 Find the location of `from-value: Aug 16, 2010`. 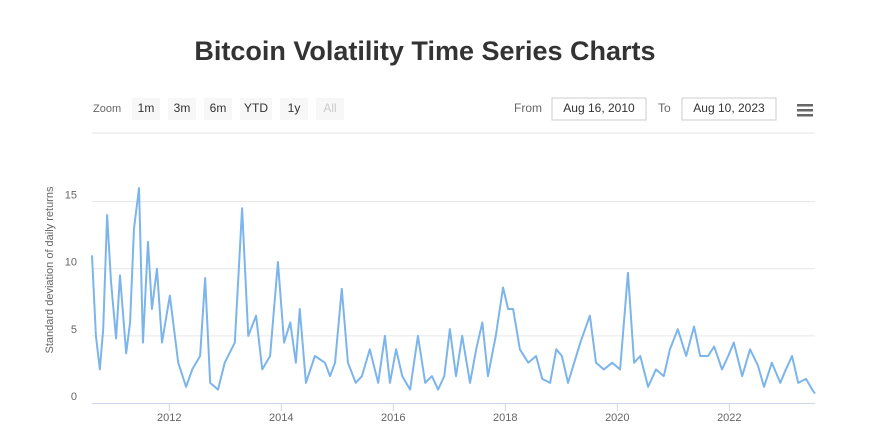

from-value: Aug 16, 2010 is located at coordinates (599, 108).